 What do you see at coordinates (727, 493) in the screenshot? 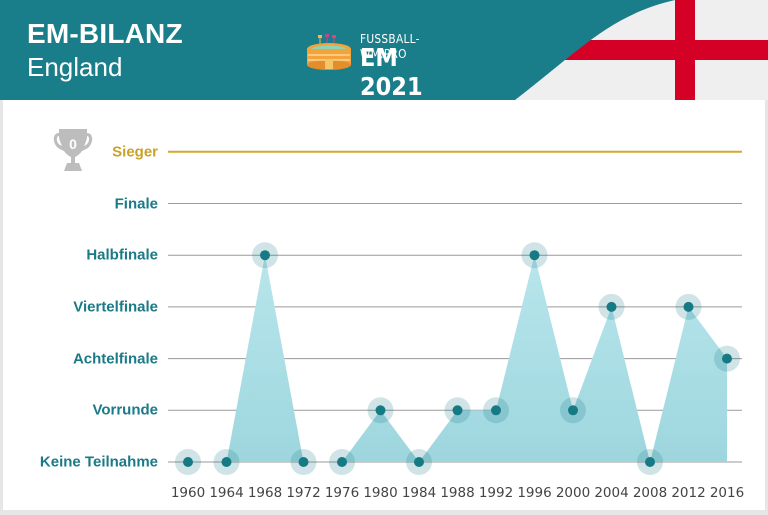
I see `x-label-2016: 2016` at bounding box center [727, 493].